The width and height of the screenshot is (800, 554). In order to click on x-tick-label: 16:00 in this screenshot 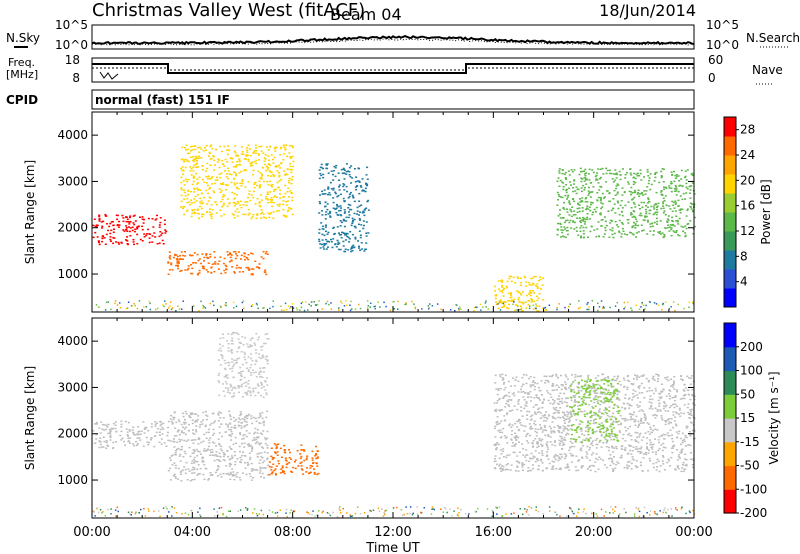, I will do `click(493, 532)`.